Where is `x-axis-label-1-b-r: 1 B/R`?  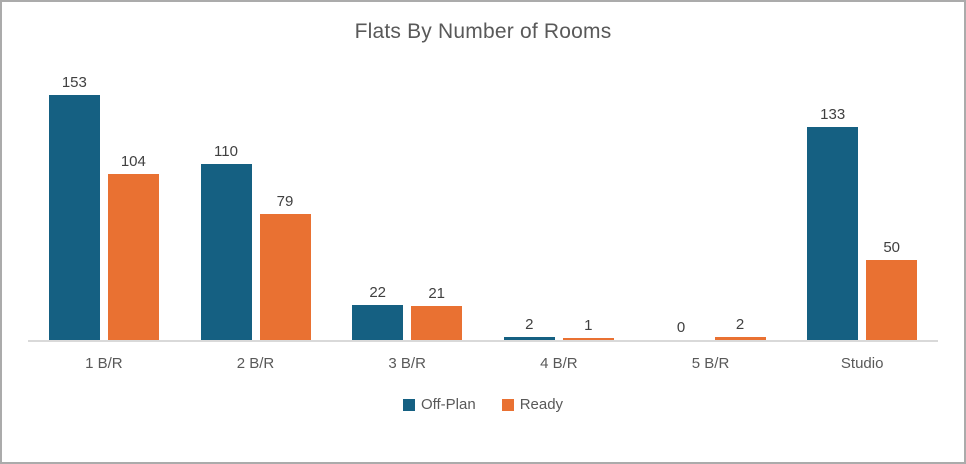
x-axis-label-1-b-r: 1 B/R is located at coordinates (104, 363).